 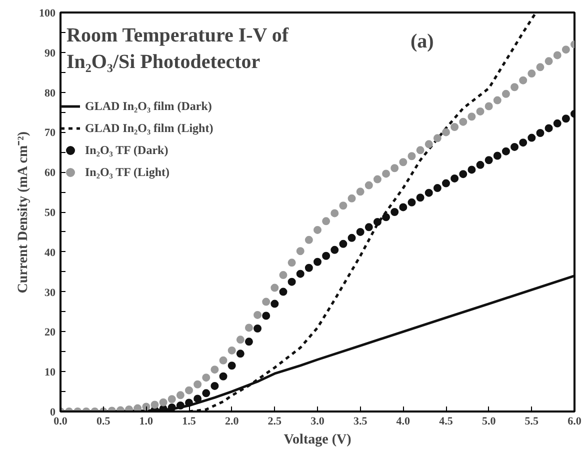 What do you see at coordinates (126, 150) in the screenshot?
I see `legend-label: In₂O₃ TF (Dark)` at bounding box center [126, 150].